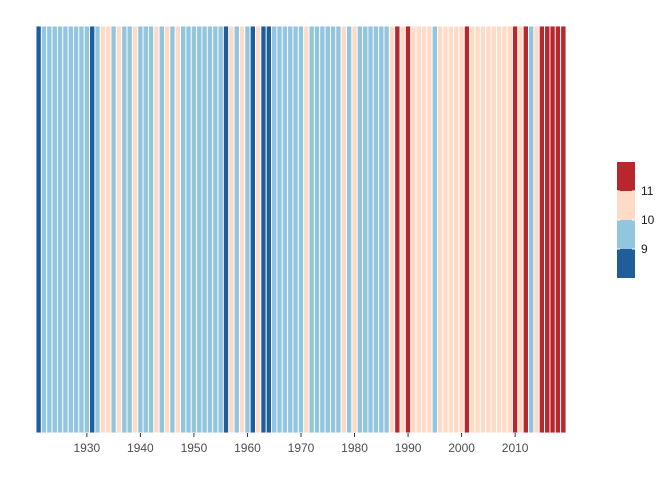  I want to click on stripe-1988, so click(397, 229).